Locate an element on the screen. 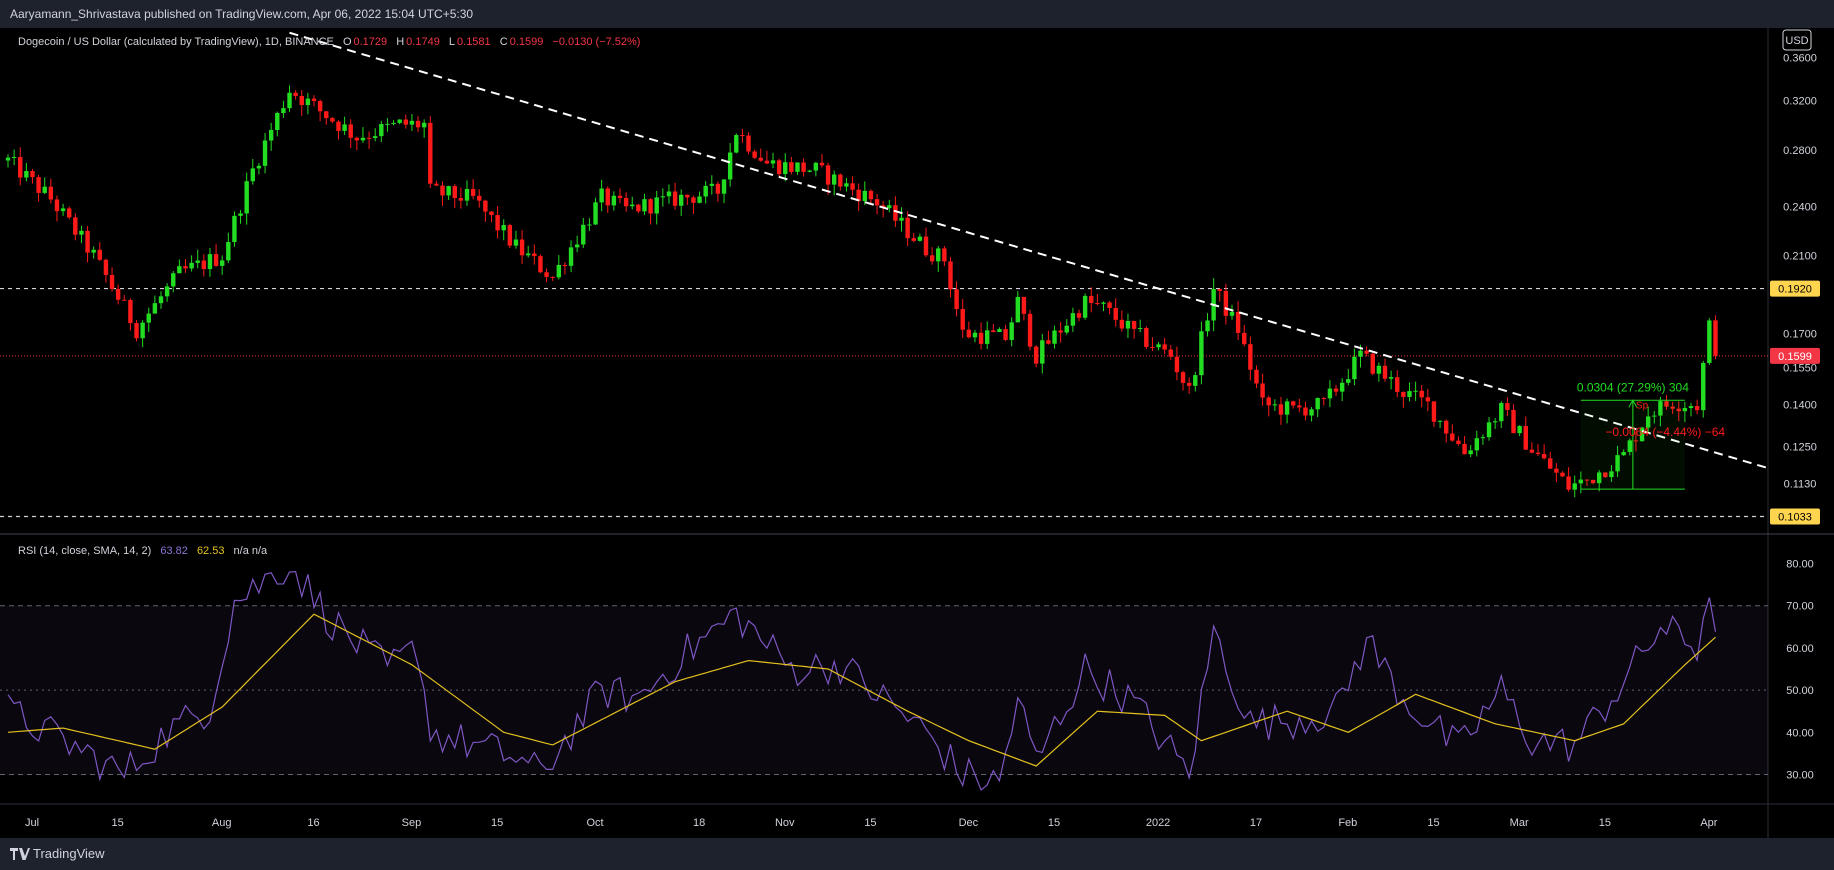 The width and height of the screenshot is (1834, 870). measure-short-label: −0.0064 (−4.44%) −64 is located at coordinates (1665, 432).